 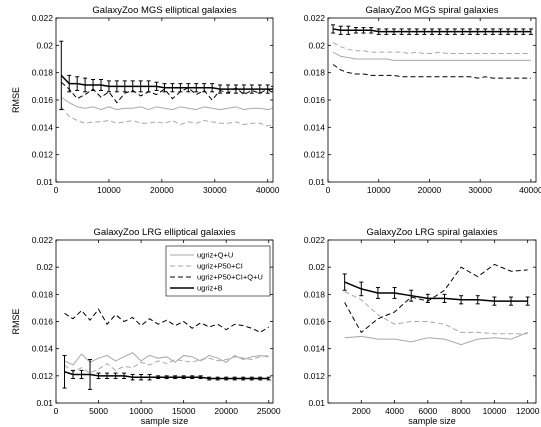 What do you see at coordinates (431, 10) in the screenshot?
I see `chart-title: GalaxyZoo MGS spiral galaxies` at bounding box center [431, 10].